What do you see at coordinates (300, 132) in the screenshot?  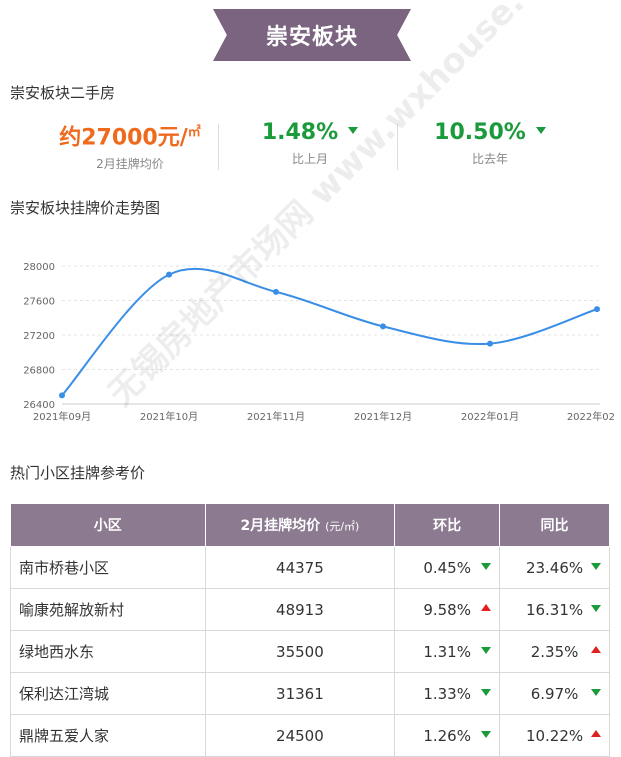 I see `mom-number: 1.48%` at bounding box center [300, 132].